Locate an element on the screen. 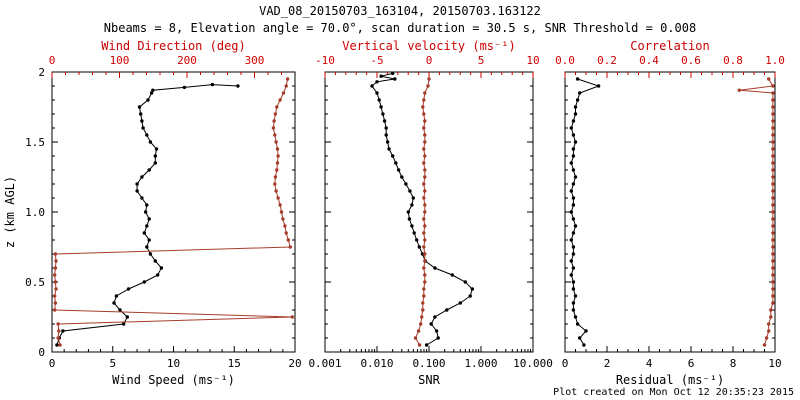 The width and height of the screenshot is (800, 400). wind-bottom-tick-label: 0 is located at coordinates (52, 363).